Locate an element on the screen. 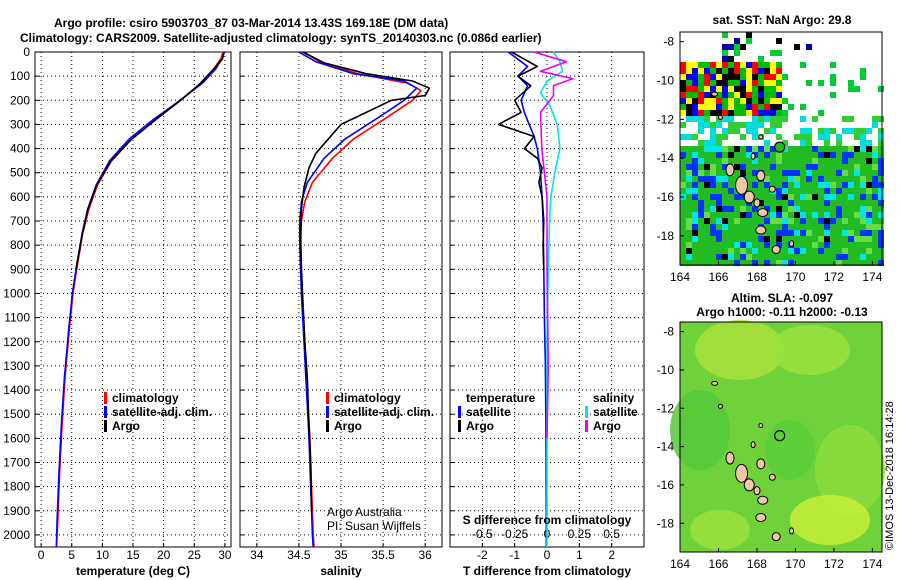  sla-map-title-line1: Altim. SLA: -0.097 is located at coordinates (782, 298).